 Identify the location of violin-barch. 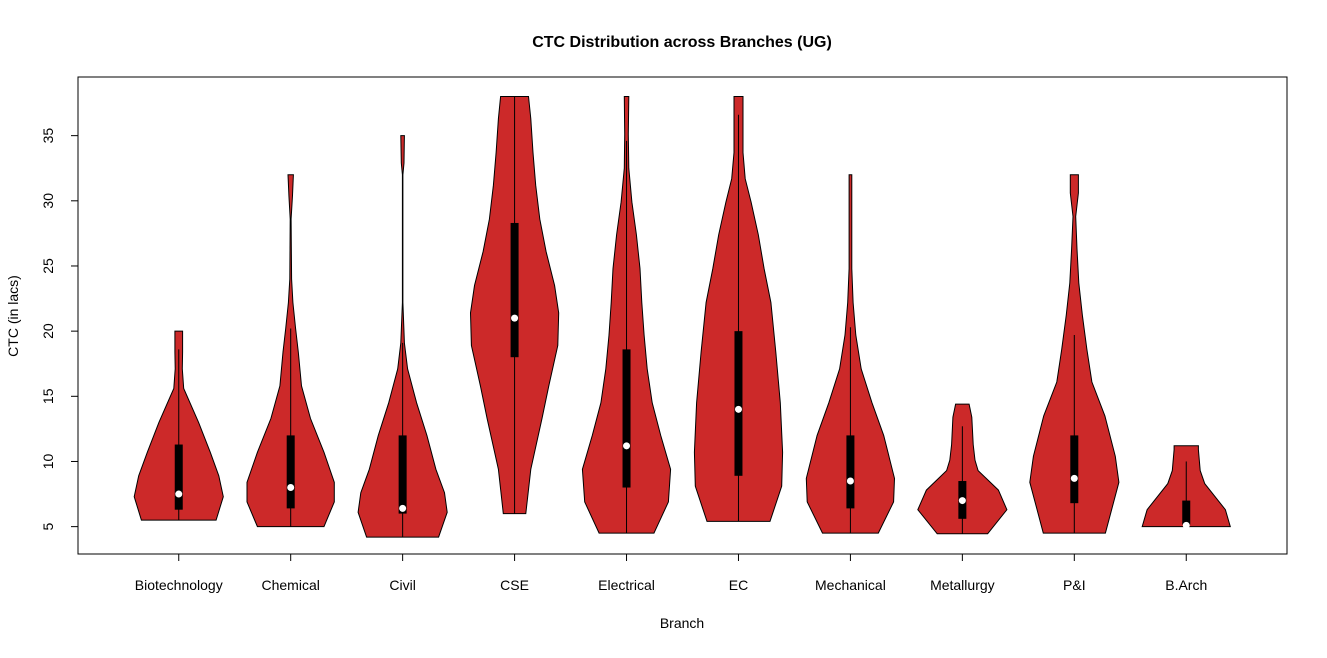
(1186, 487).